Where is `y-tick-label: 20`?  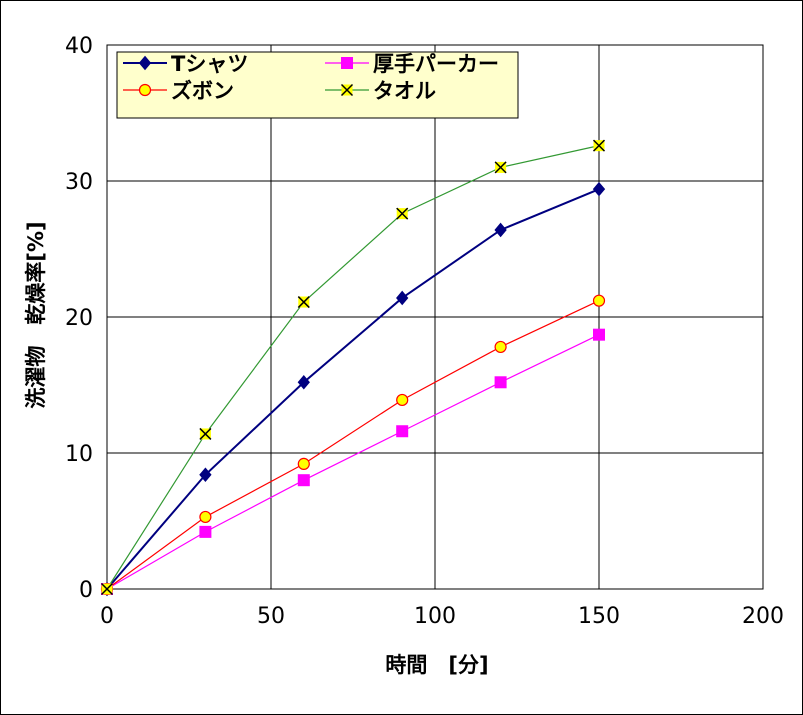
y-tick-label: 20 is located at coordinates (79, 318).